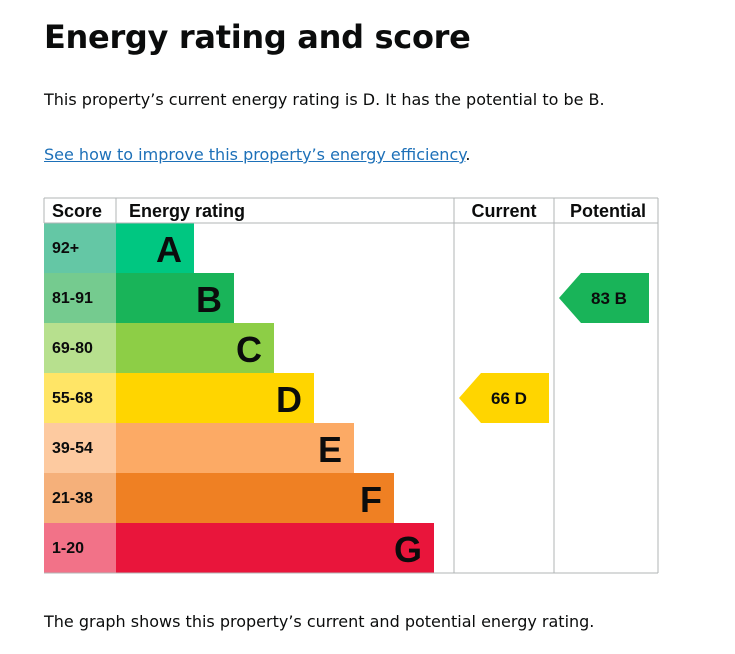 The width and height of the screenshot is (735, 654). I want to click on score-cell-e, so click(80, 448).